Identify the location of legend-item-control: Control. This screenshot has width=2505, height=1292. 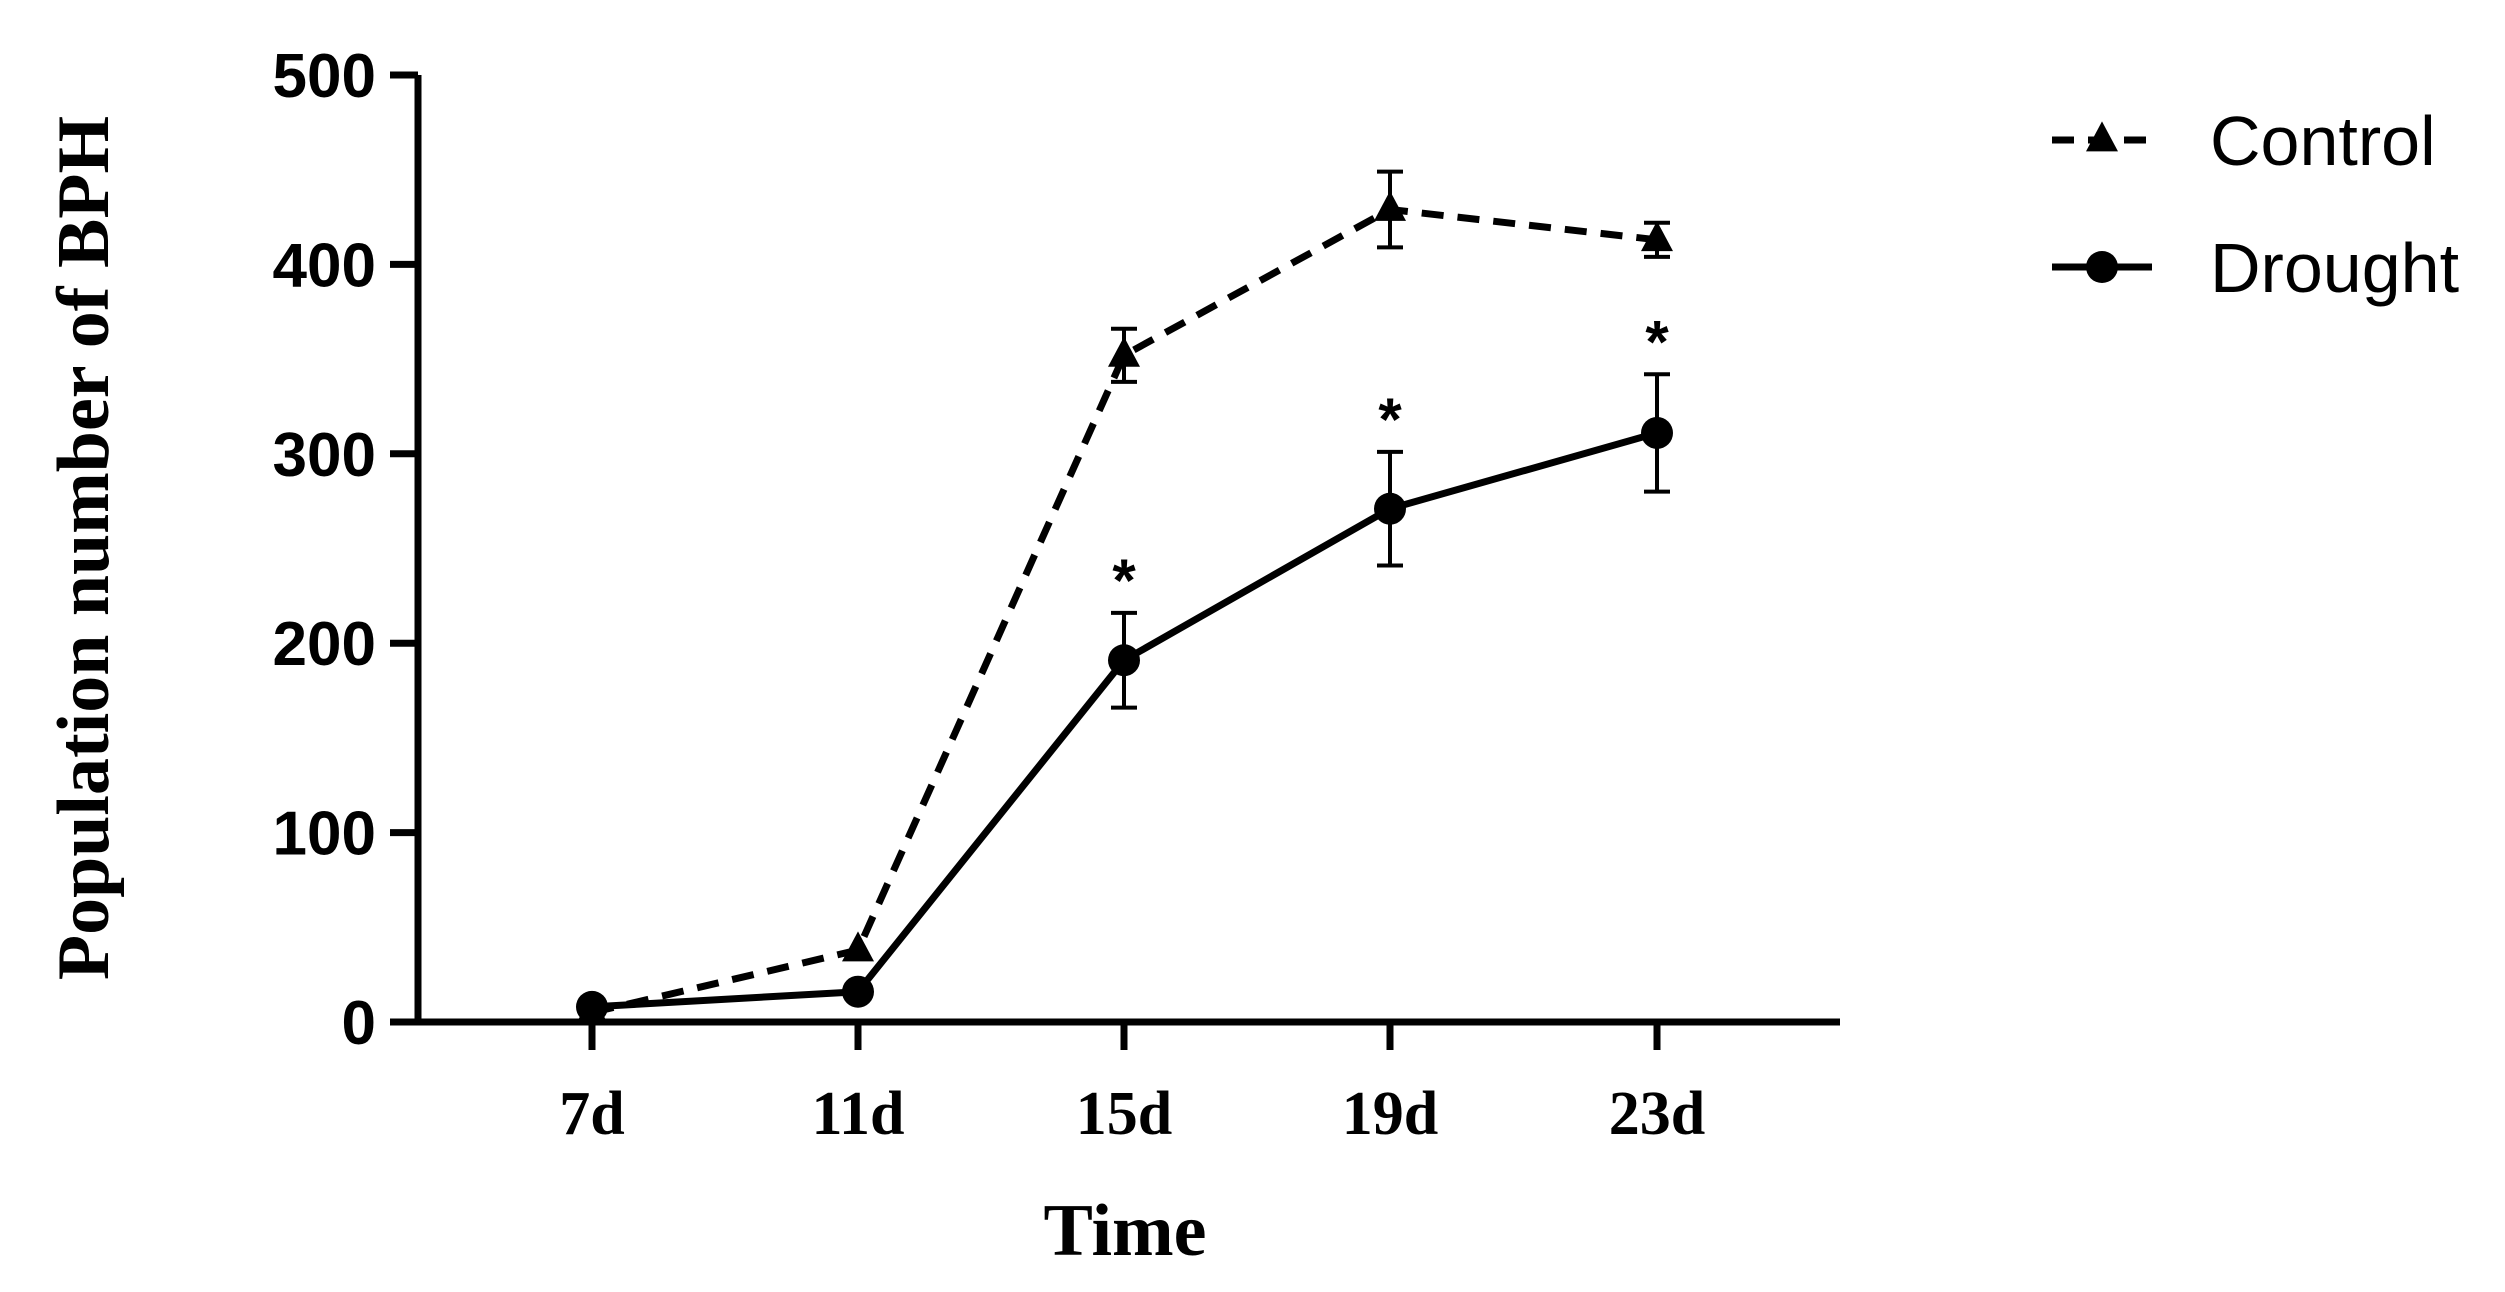
(2244, 141).